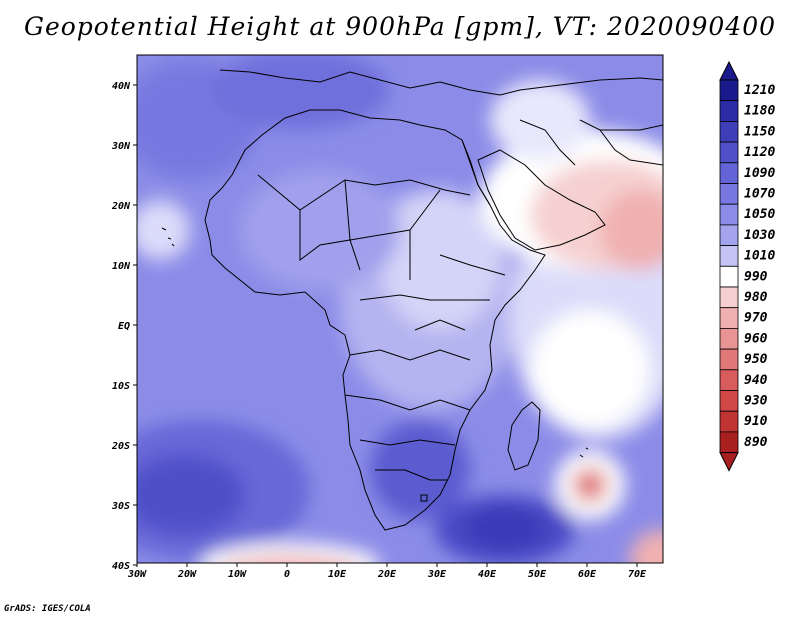 The image size is (800, 618). I want to click on colorbar-label: 990, so click(756, 276).